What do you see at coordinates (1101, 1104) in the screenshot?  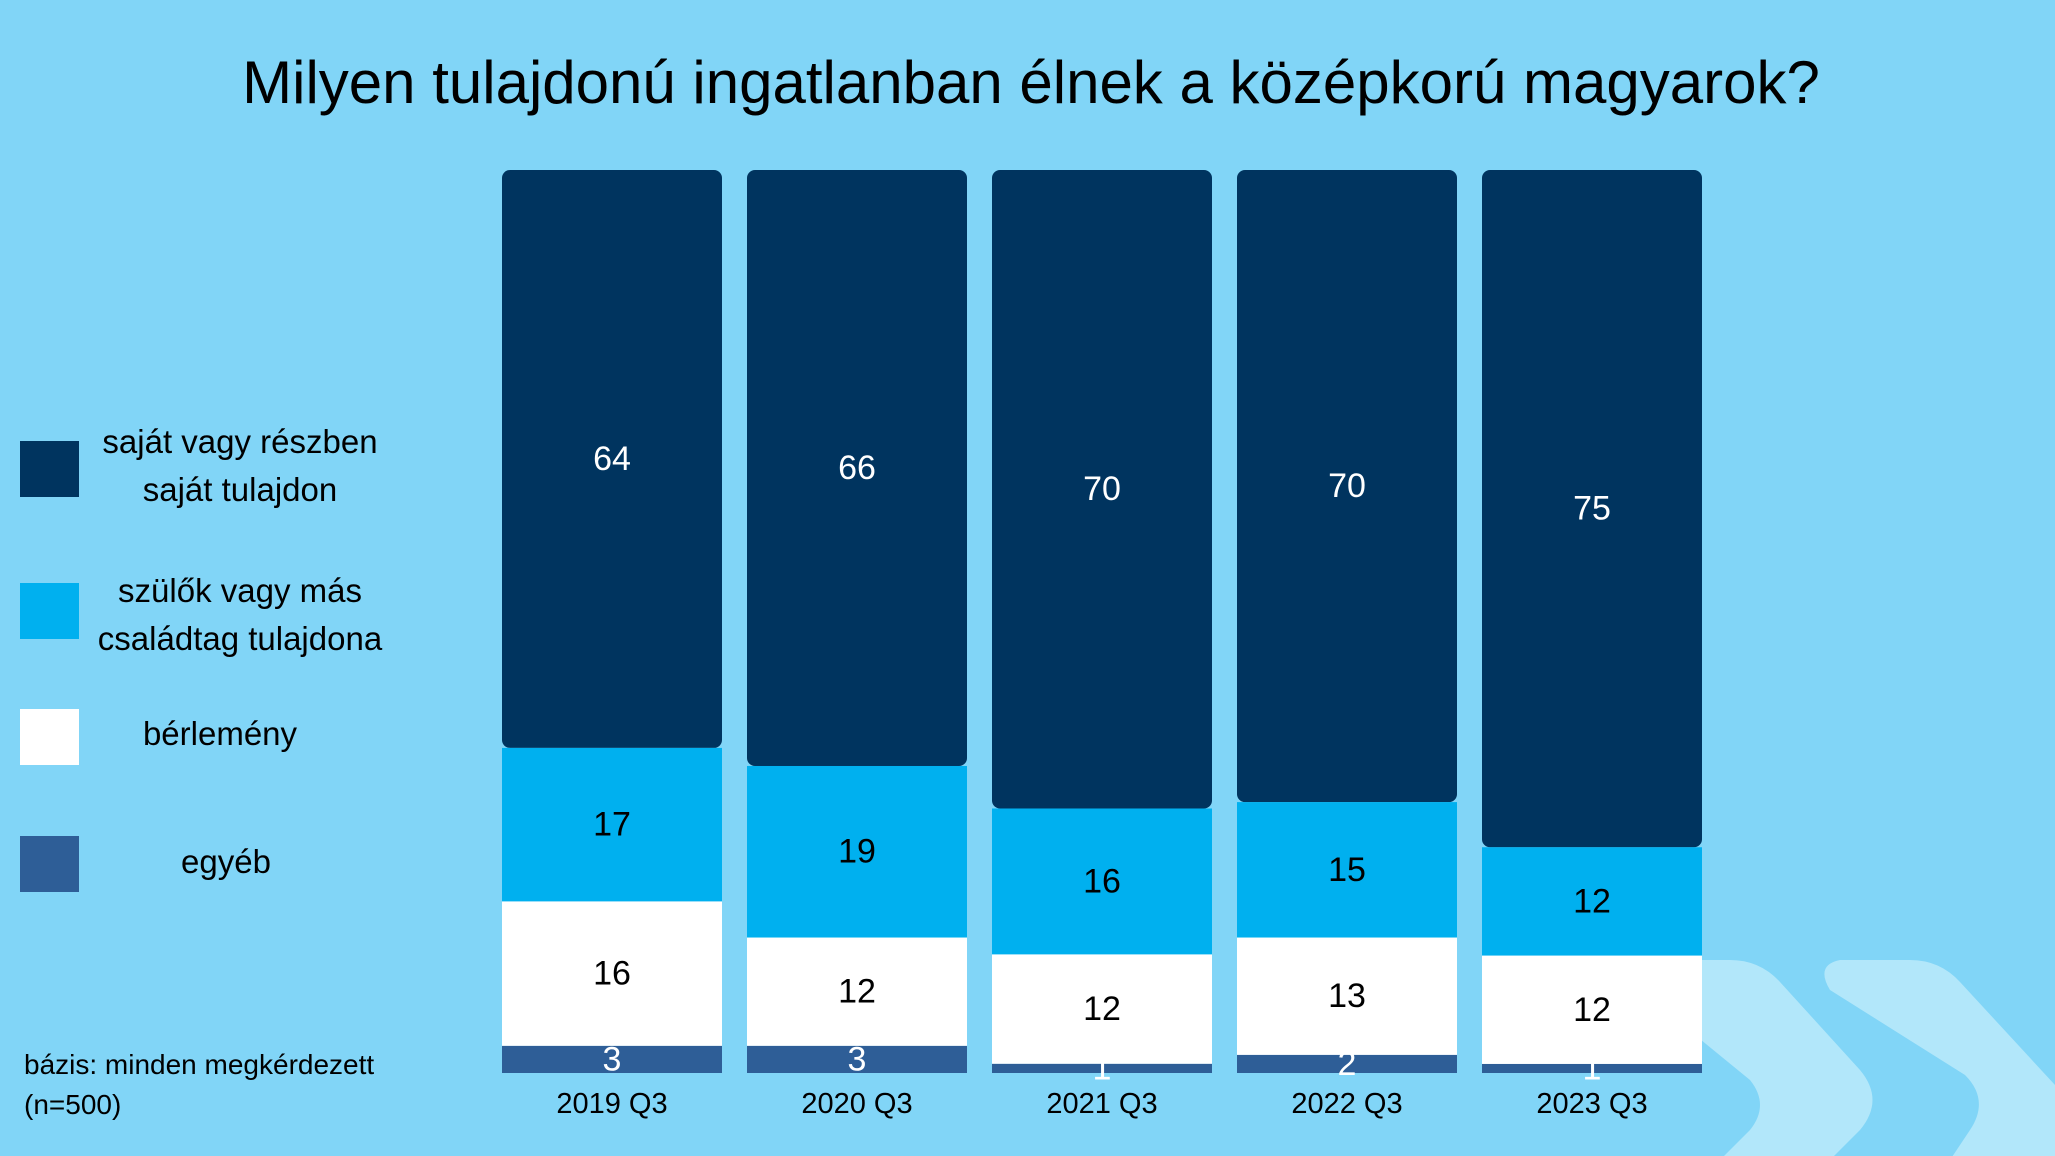 I see `x-tick-label: 2021 Q3` at bounding box center [1101, 1104].